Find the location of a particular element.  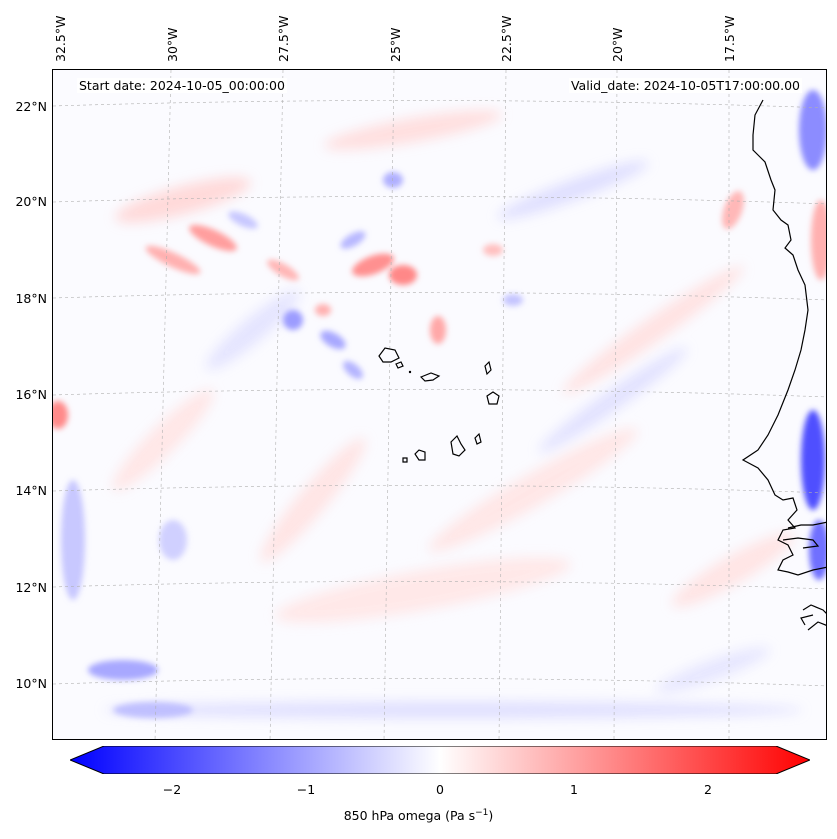

lat-label: 14°N is located at coordinates (31, 490).